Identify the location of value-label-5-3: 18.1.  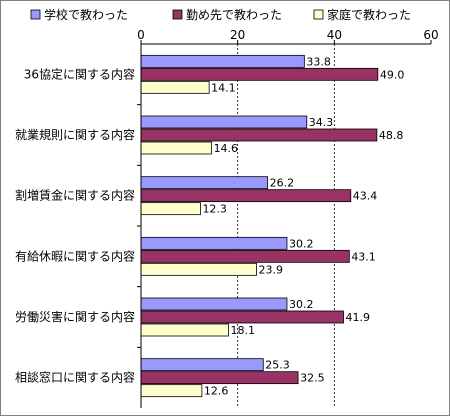
(242, 330).